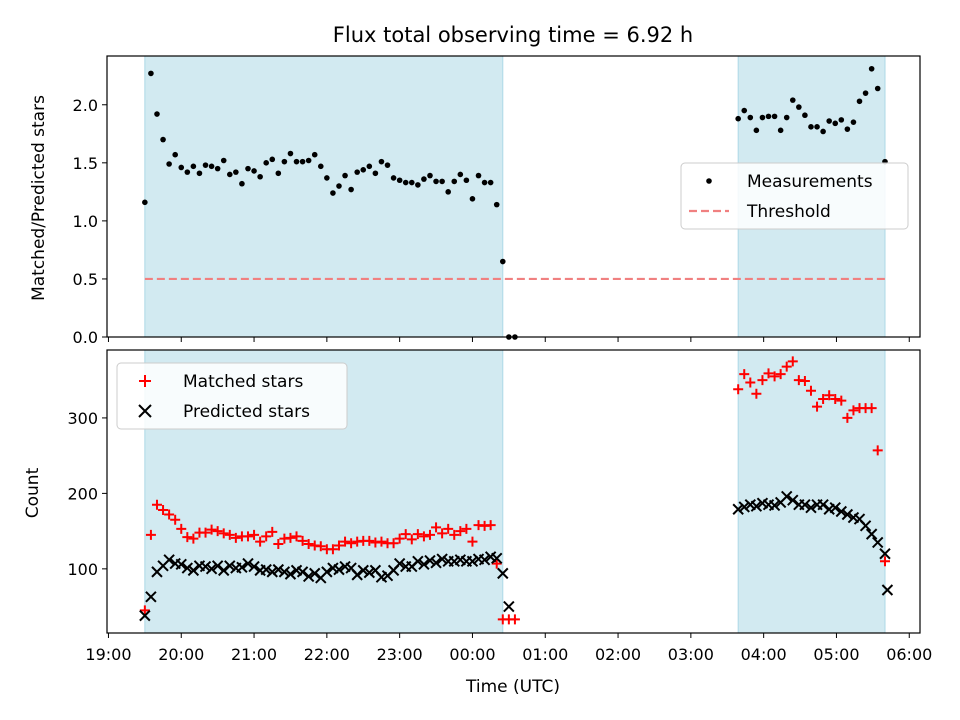  Describe the element at coordinates (39, 198) in the screenshot. I see `y-axis-label-ratio: Matched/Predicted stars` at that location.